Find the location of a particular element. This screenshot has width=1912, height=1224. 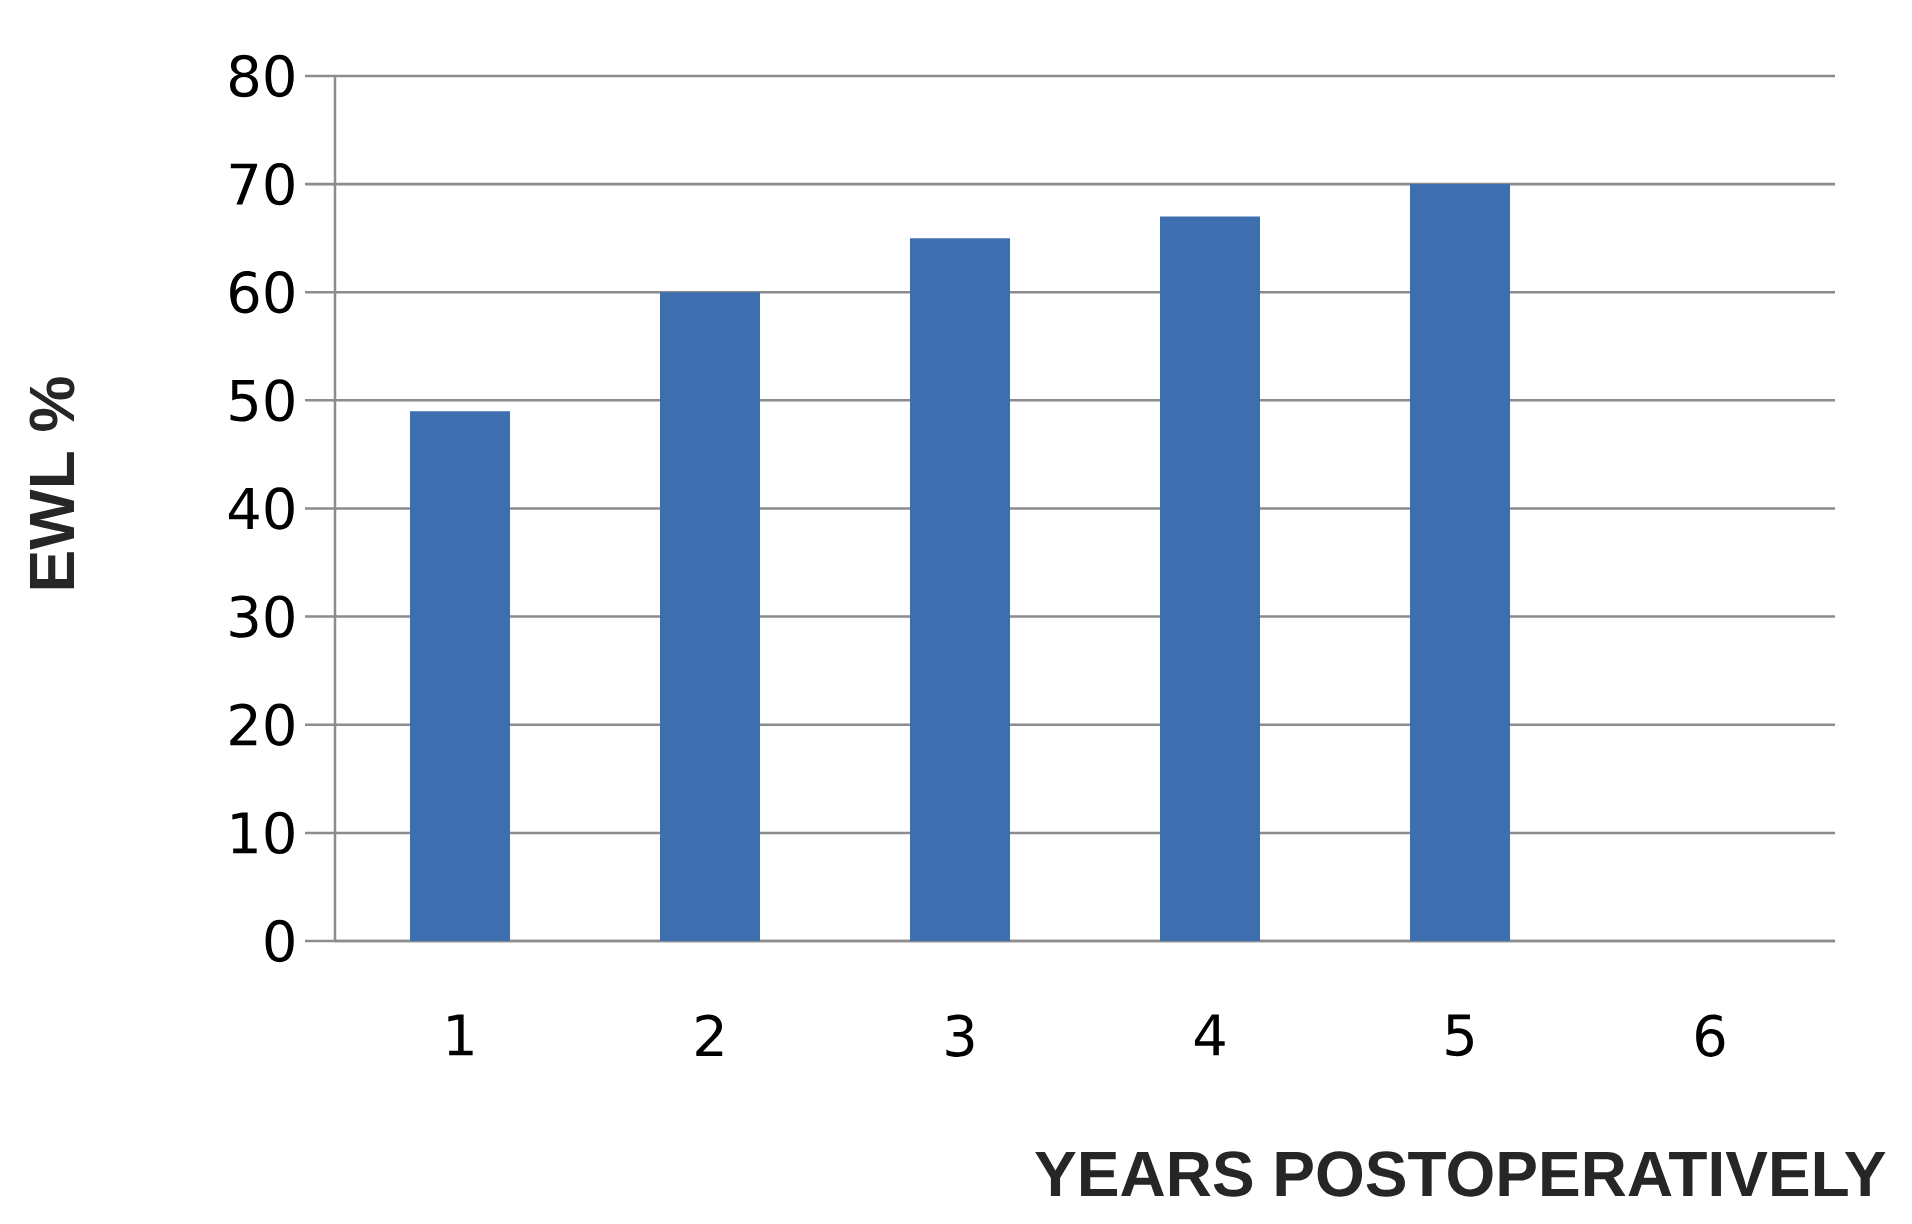

x-tick-label: 5 is located at coordinates (1459, 1035).